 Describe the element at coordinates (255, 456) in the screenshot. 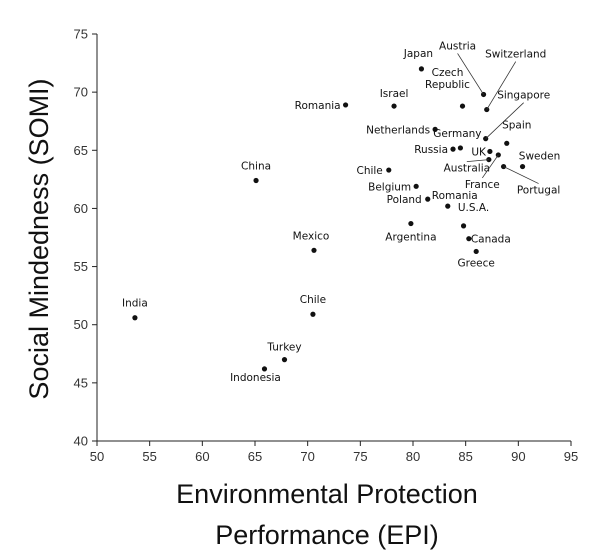

I see `x-tick-label: 65` at that location.